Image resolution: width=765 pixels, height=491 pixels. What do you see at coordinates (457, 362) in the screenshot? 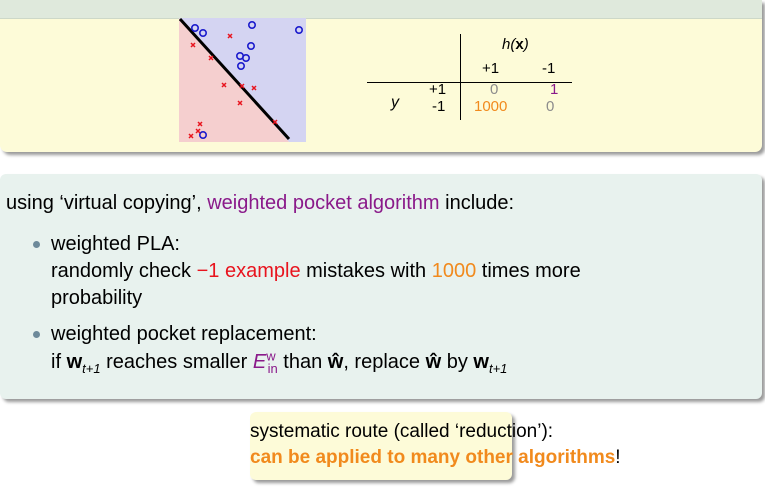
I see `text: by` at bounding box center [457, 362].